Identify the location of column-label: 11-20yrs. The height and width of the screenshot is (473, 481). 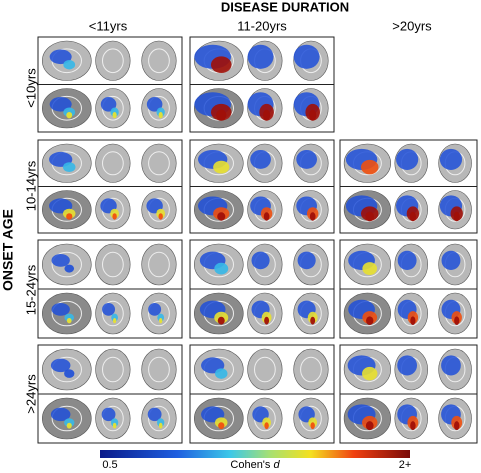
(262, 25).